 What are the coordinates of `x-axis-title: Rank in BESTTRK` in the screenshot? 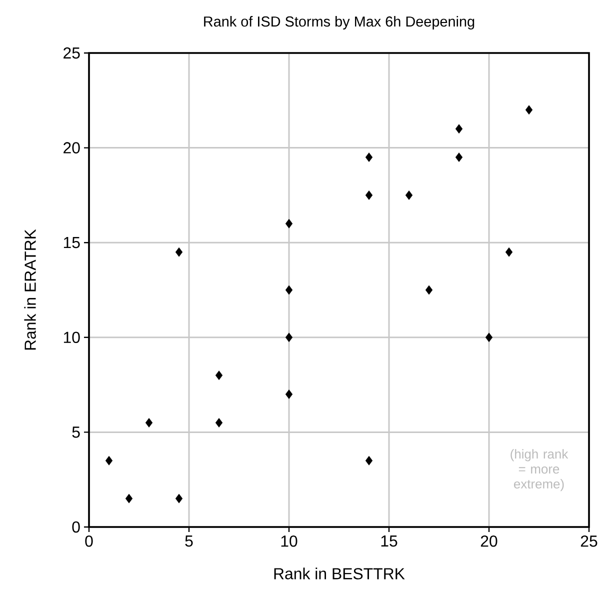 It's located at (339, 574).